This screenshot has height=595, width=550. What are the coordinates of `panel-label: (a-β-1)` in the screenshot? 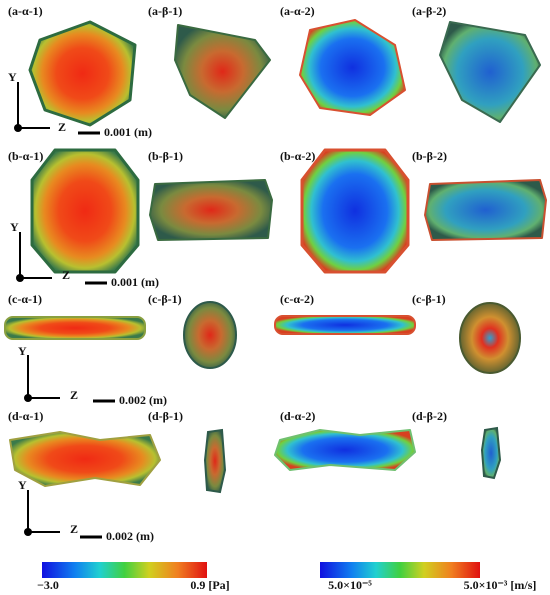 It's located at (165, 11).